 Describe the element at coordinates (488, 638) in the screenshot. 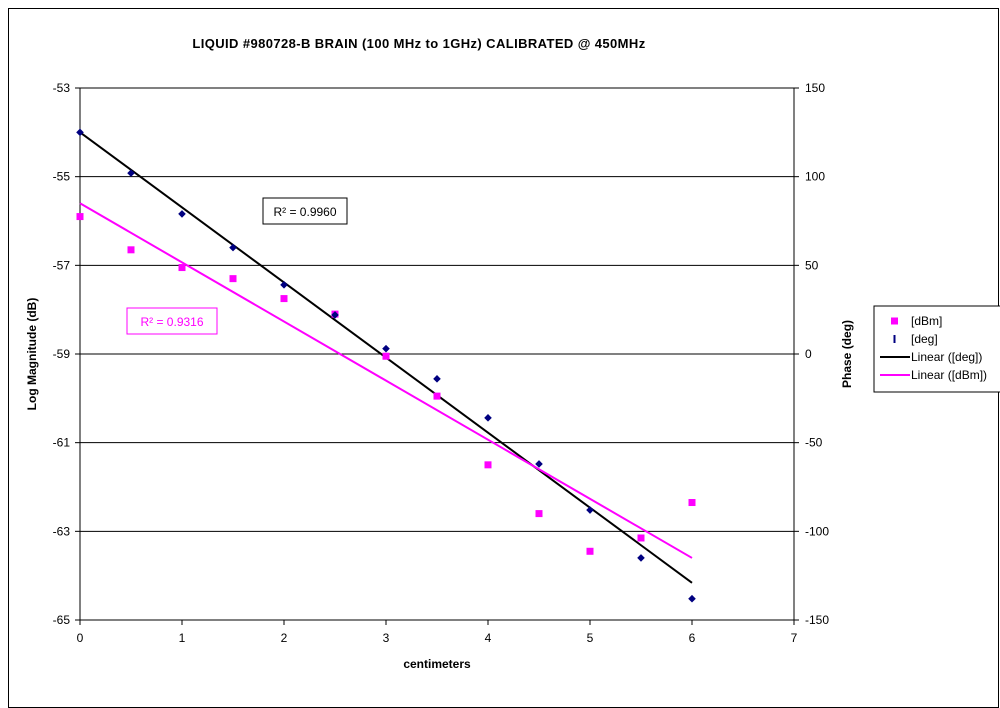

I see `x-tick-label: 4` at that location.